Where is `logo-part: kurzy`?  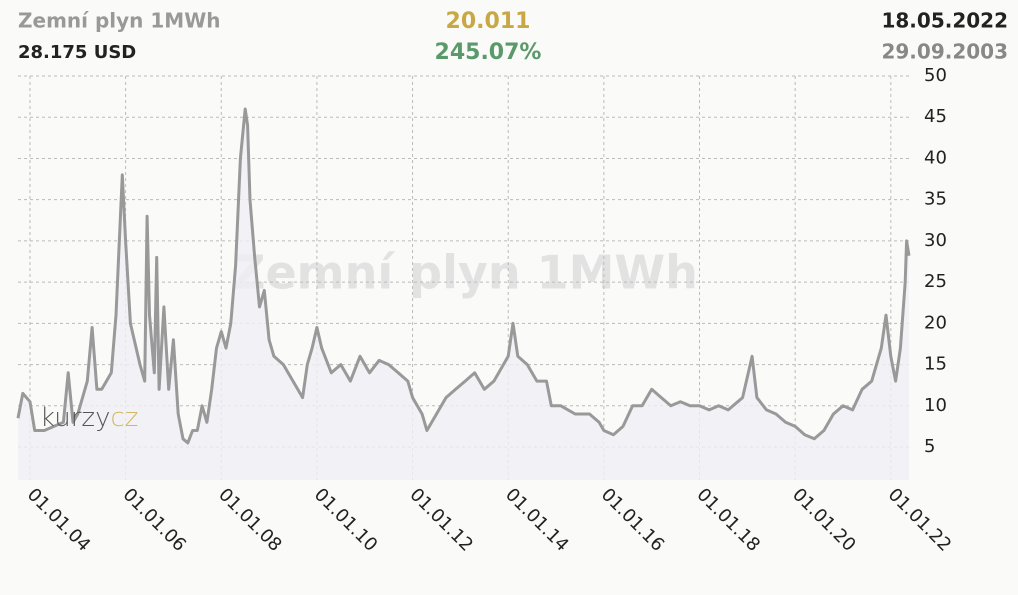 logo-part: kurzy is located at coordinates (75, 418).